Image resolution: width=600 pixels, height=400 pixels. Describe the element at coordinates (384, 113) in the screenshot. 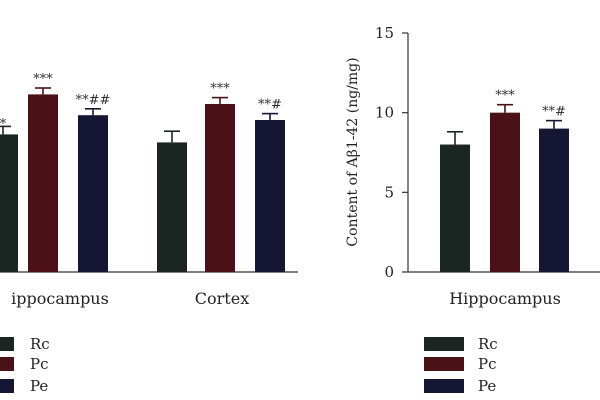

I see `y-tick-label: 10` at that location.